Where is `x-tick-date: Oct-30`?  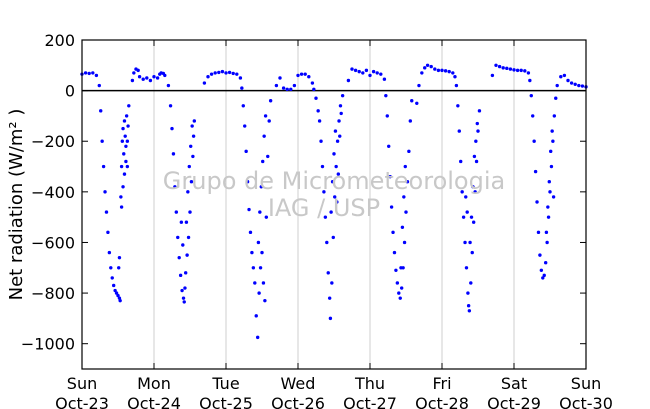
x-tick-date: Oct-30 is located at coordinates (586, 401).